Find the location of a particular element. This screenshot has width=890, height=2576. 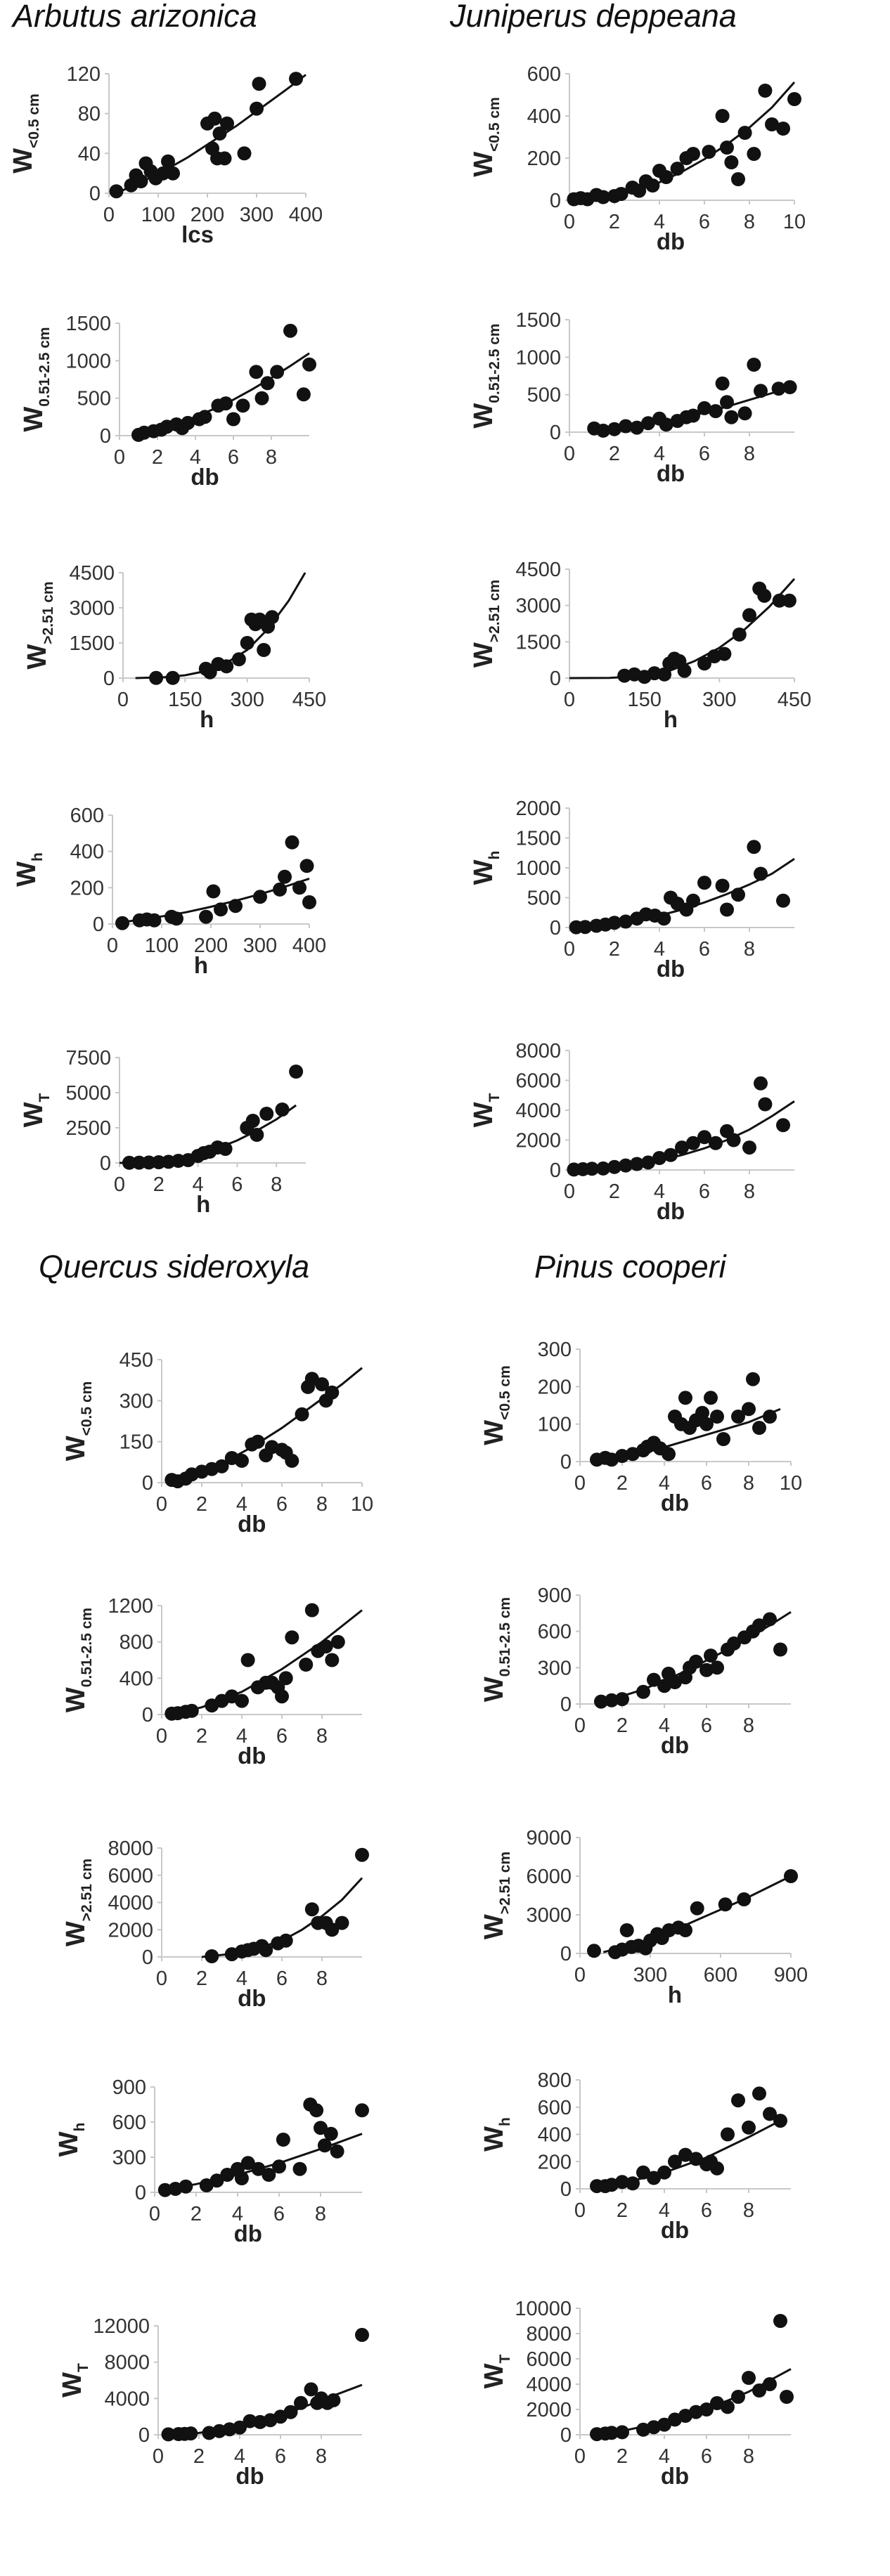

panel-16: 0 300 600 900 0 2 4 6 8 db Wh is located at coordinates (211, 2161).